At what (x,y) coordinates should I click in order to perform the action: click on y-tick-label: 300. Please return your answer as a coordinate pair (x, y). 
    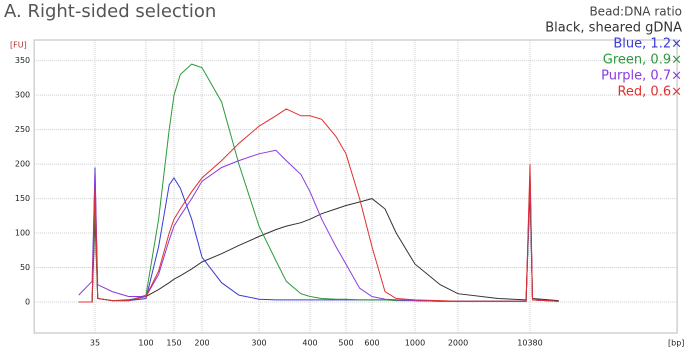
    Looking at the image, I should click on (22, 95).